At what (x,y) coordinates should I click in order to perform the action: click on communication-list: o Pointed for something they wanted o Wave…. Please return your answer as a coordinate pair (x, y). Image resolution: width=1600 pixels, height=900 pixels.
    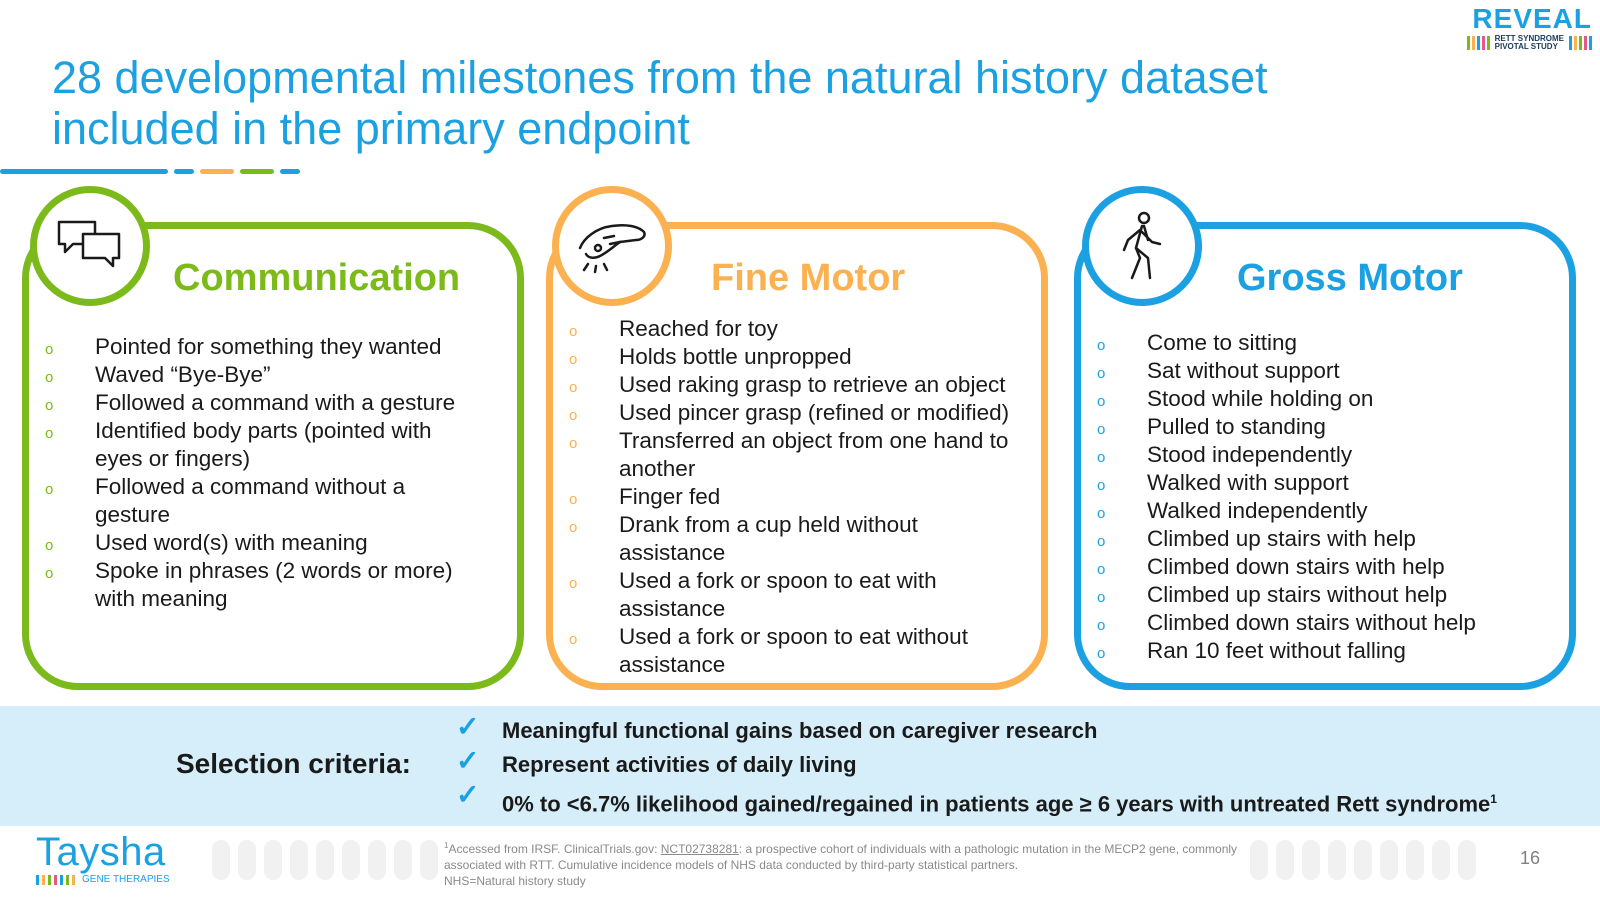
    Looking at the image, I should click on (269, 473).